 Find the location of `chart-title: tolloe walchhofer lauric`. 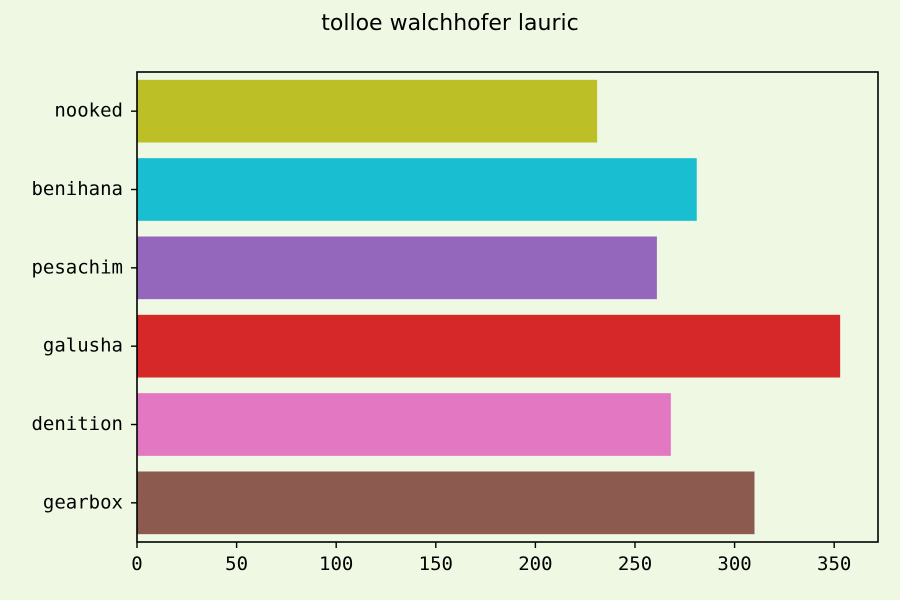

chart-title: tolloe walchhofer lauric is located at coordinates (449, 23).